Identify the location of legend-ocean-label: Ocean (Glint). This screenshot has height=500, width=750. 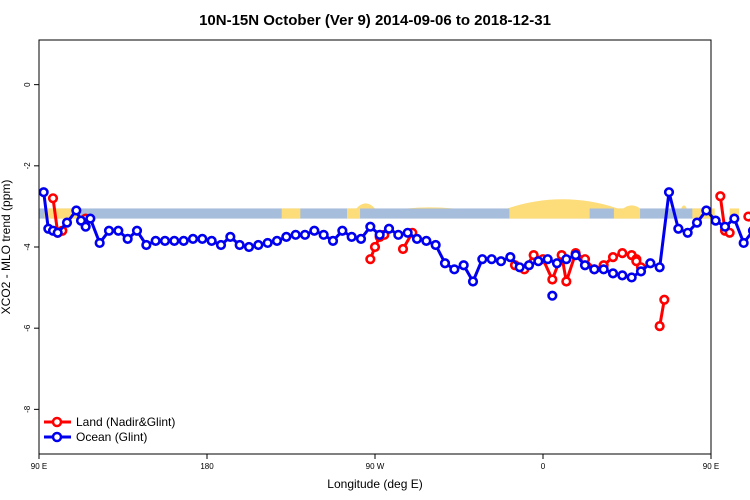
(111, 437).